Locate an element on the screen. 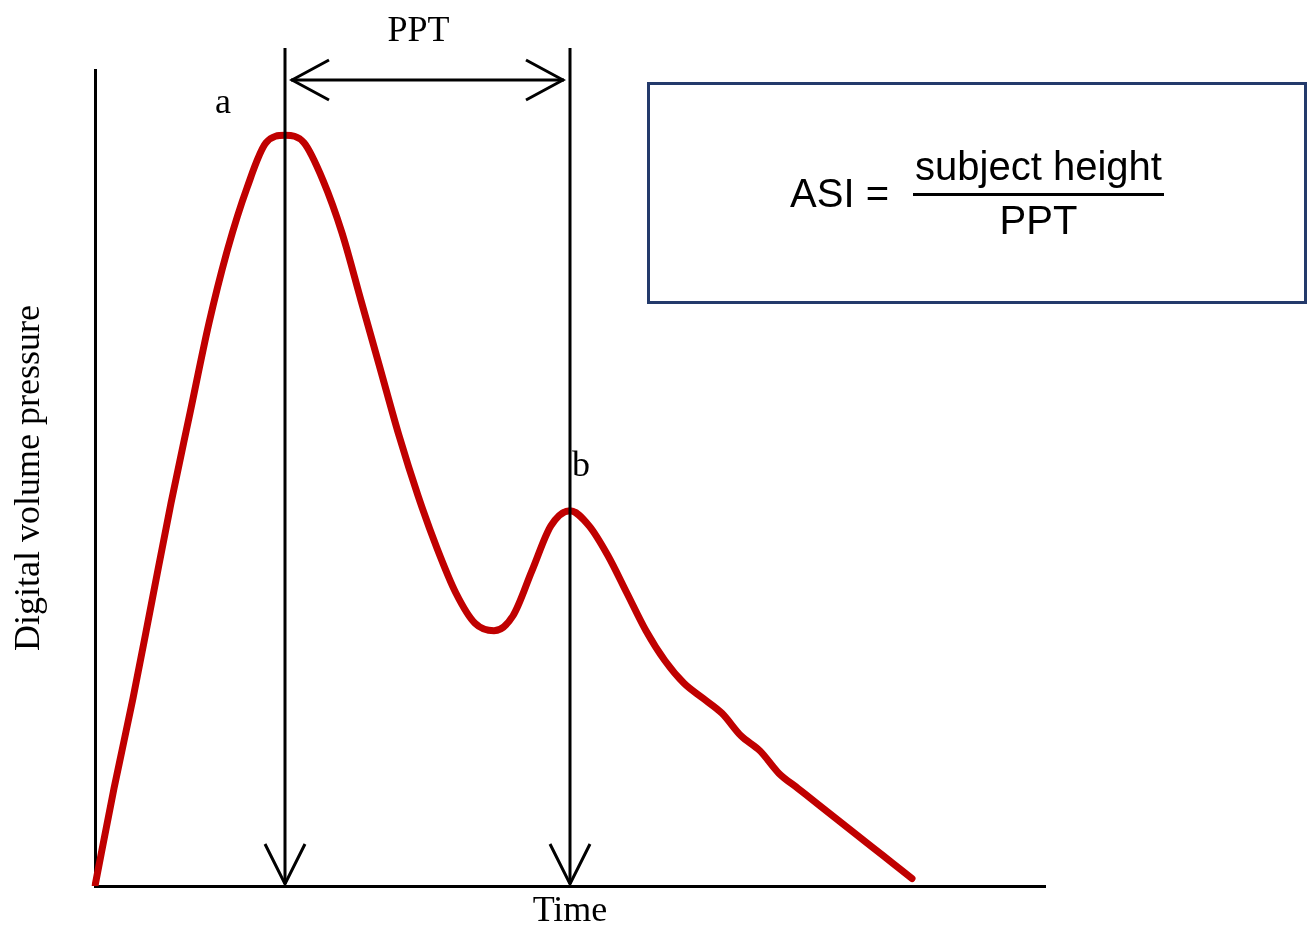  annotation: PPT is located at coordinates (1038, 217).